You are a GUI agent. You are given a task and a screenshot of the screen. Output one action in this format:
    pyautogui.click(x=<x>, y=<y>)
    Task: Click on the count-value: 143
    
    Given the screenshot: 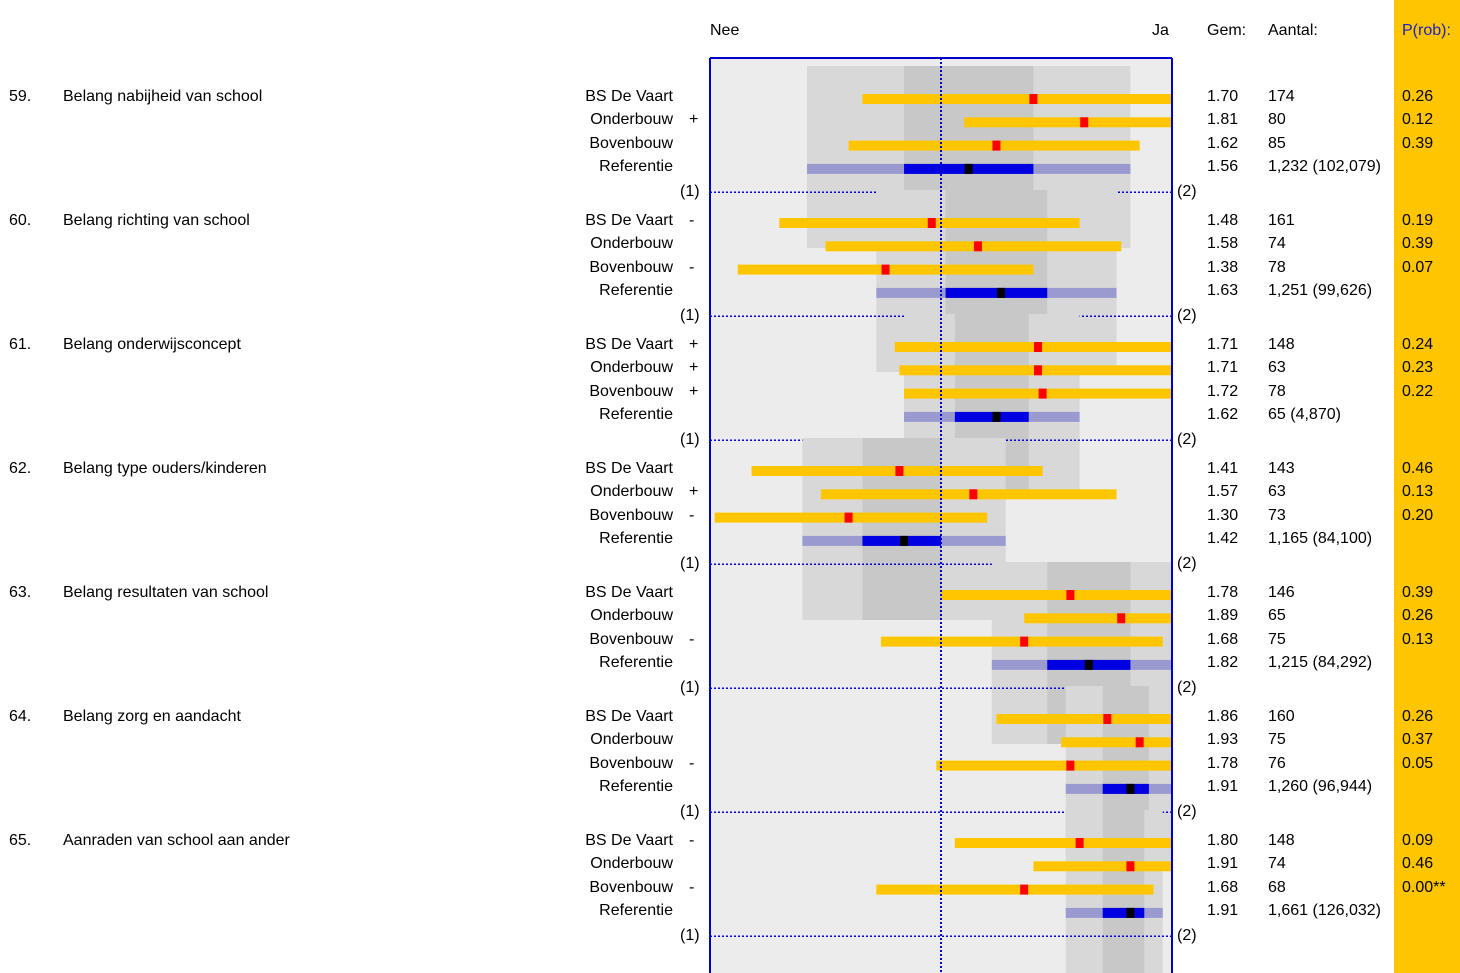 What is the action you would take?
    pyautogui.click(x=1281, y=468)
    